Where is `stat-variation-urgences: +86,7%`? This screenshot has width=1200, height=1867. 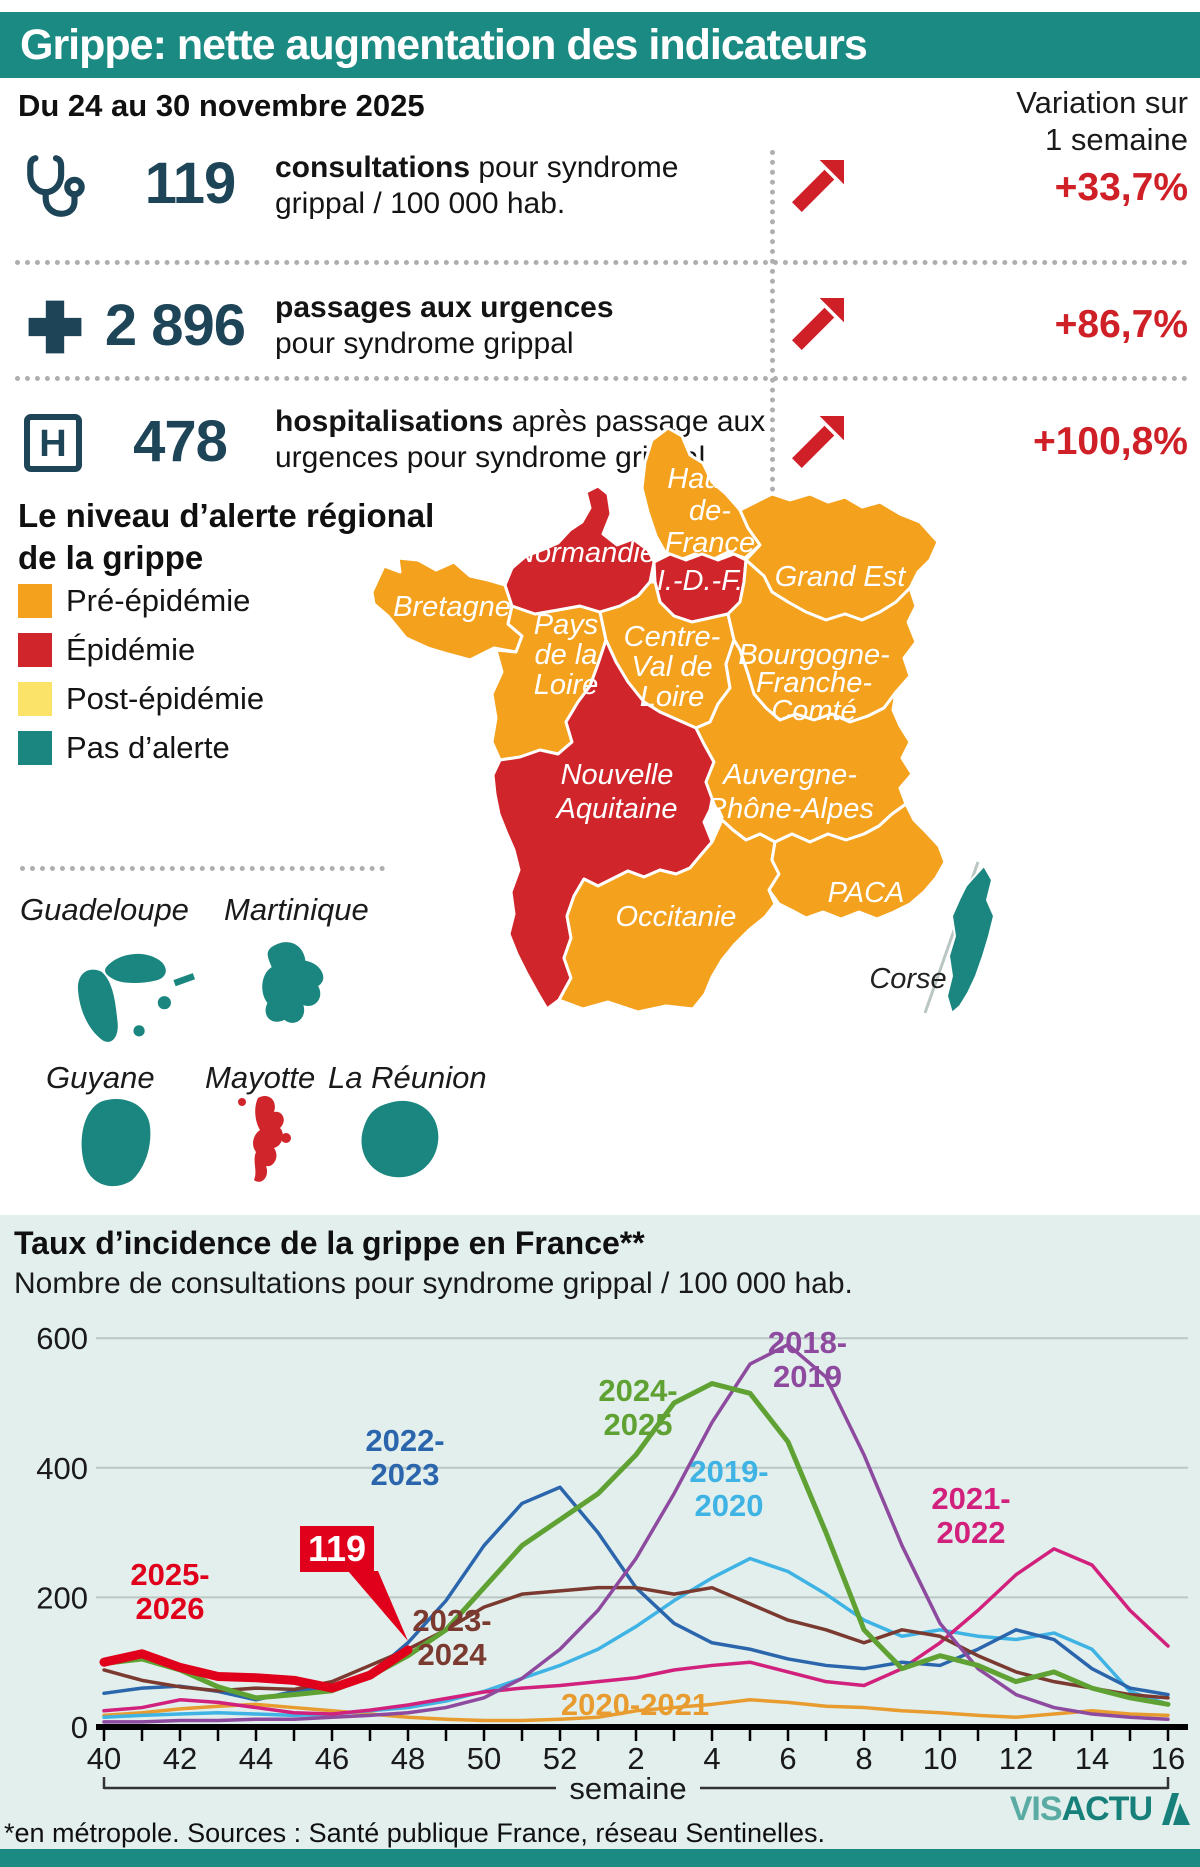
stat-variation-urgences: +86,7% is located at coordinates (1121, 324).